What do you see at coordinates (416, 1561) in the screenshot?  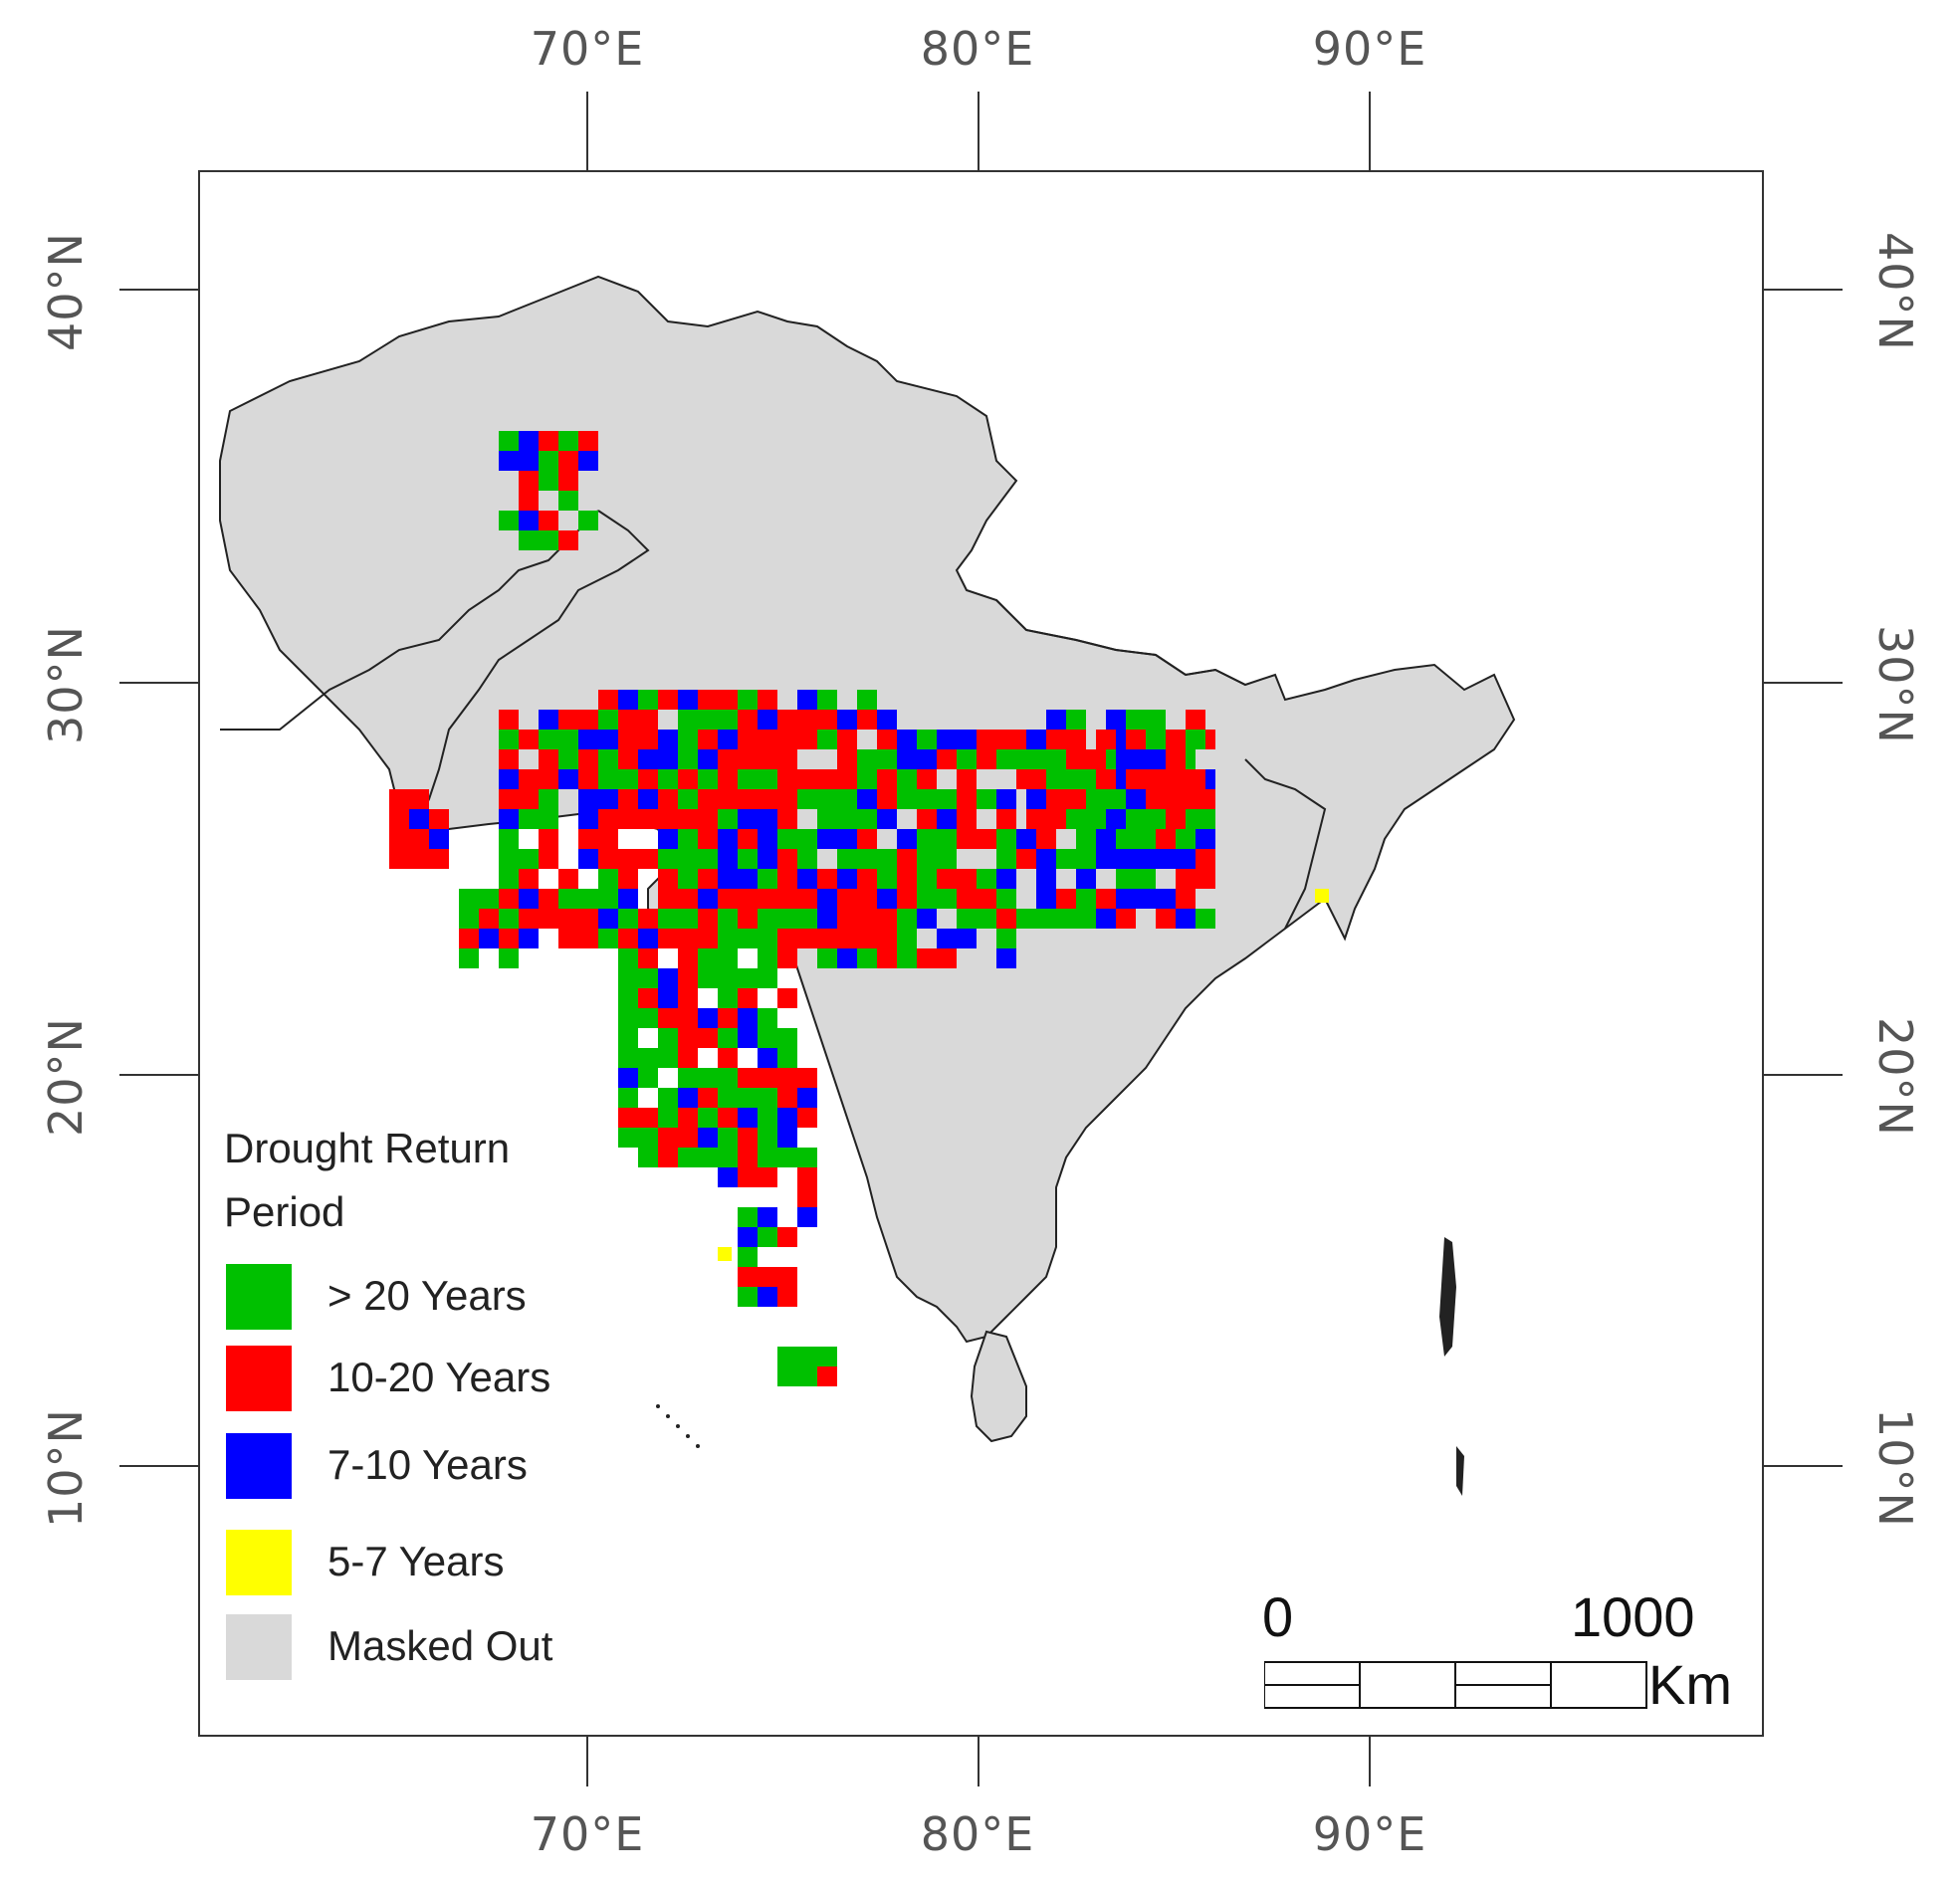 I see `legend-label: 5-7 Years` at bounding box center [416, 1561].